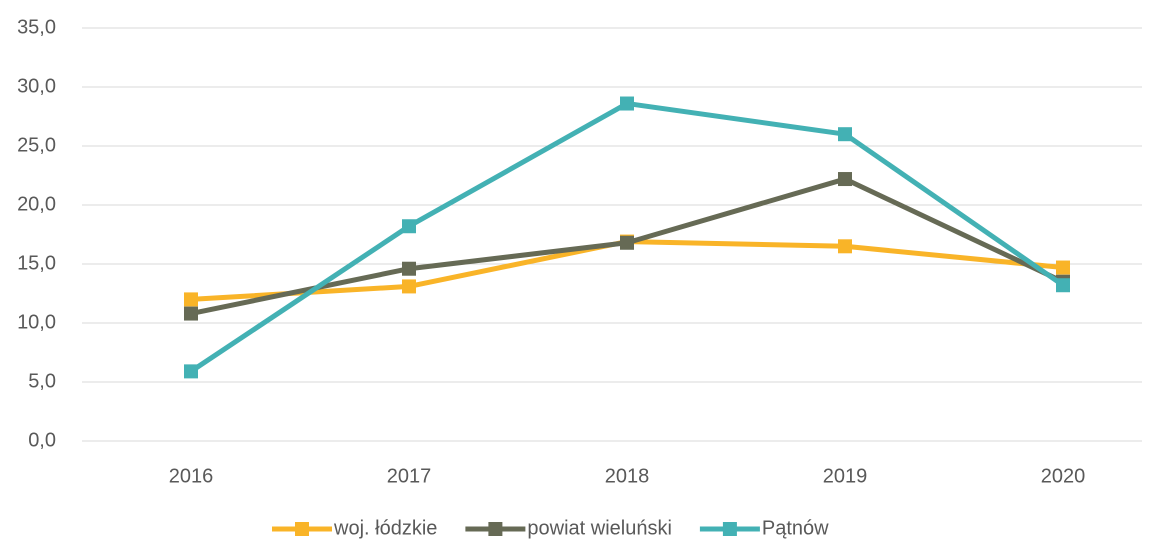  What do you see at coordinates (1063, 476) in the screenshot?
I see `x-tick-label: 2020` at bounding box center [1063, 476].